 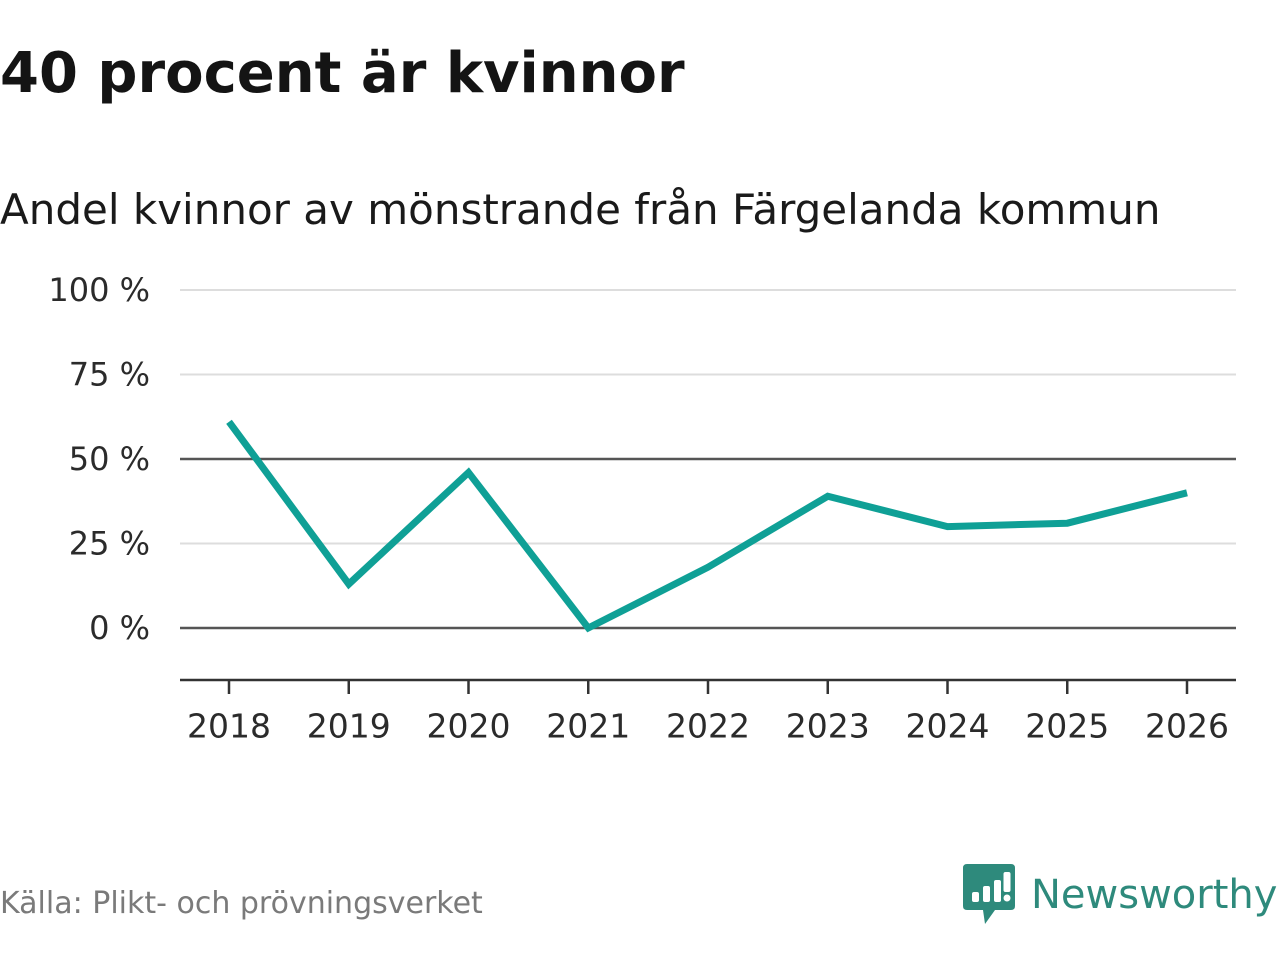 I want to click on brand-name: Newsworthy, so click(x=1154, y=895).